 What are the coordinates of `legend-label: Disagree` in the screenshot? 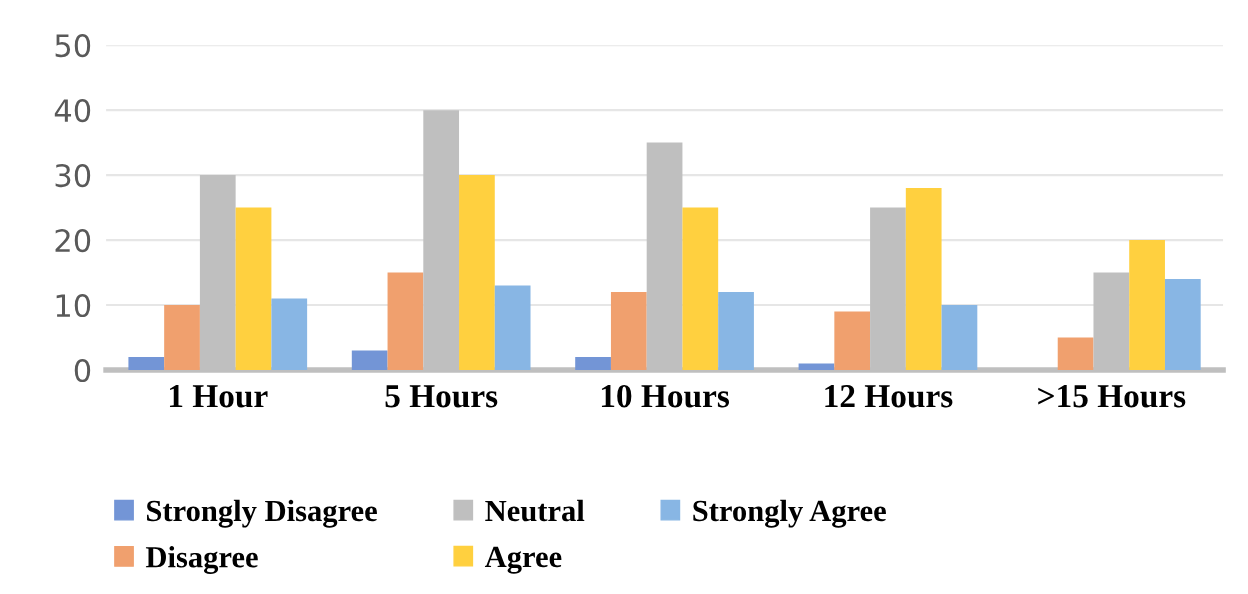 It's located at (201, 560).